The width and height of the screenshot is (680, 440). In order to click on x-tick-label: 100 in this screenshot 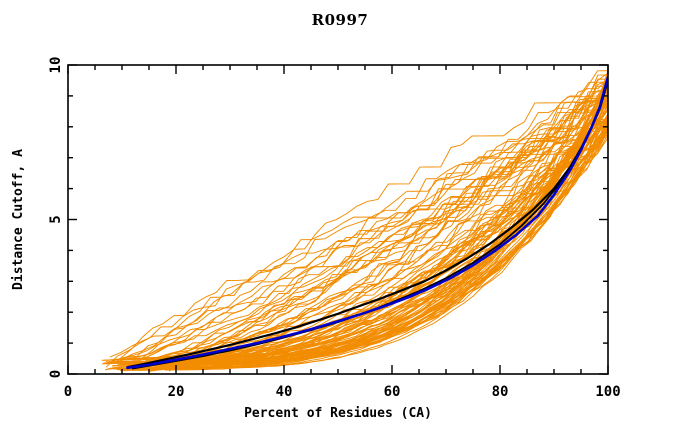, I will do `click(607, 392)`.